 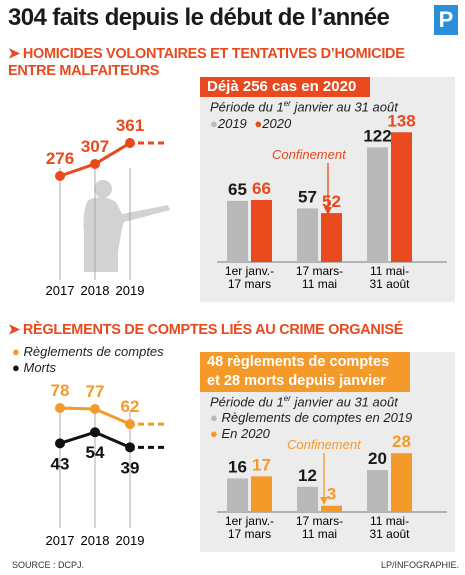 What do you see at coordinates (331, 201) in the screenshot?
I see `bar-chart-1-value-label: 52` at bounding box center [331, 201].